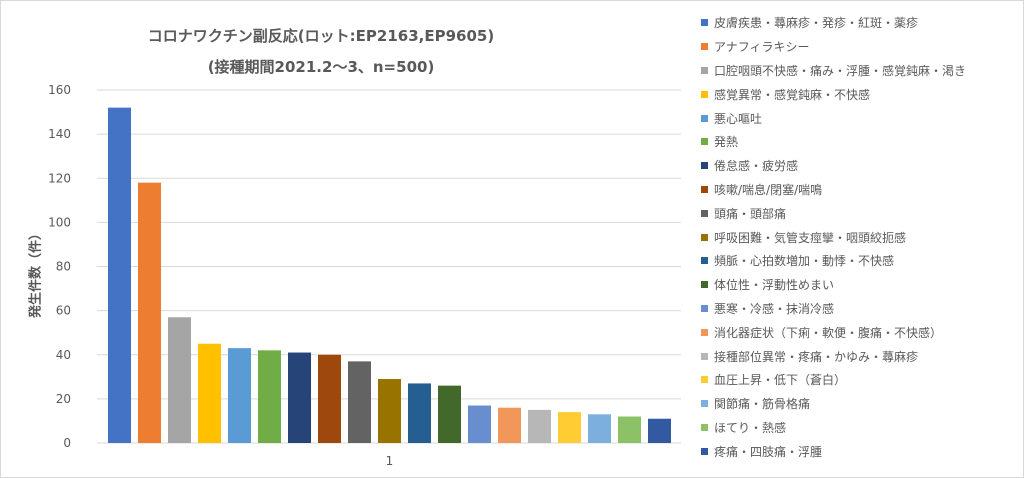 The image size is (1024, 478). I want to click on y-tick-label: 80, so click(63, 267).